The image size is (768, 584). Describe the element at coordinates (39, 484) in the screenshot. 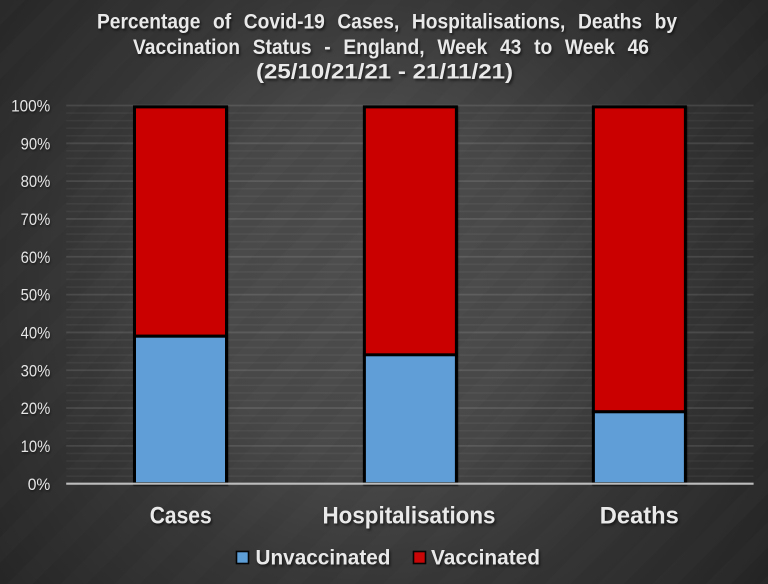

I see `svg-text: 0%` at that location.